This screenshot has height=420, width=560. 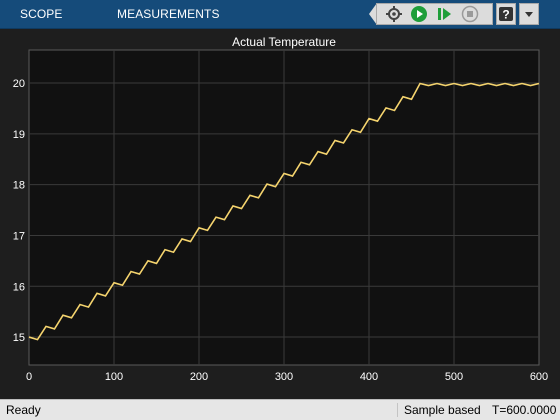 What do you see at coordinates (397, 410) in the screenshot?
I see `status-divider` at bounding box center [397, 410].